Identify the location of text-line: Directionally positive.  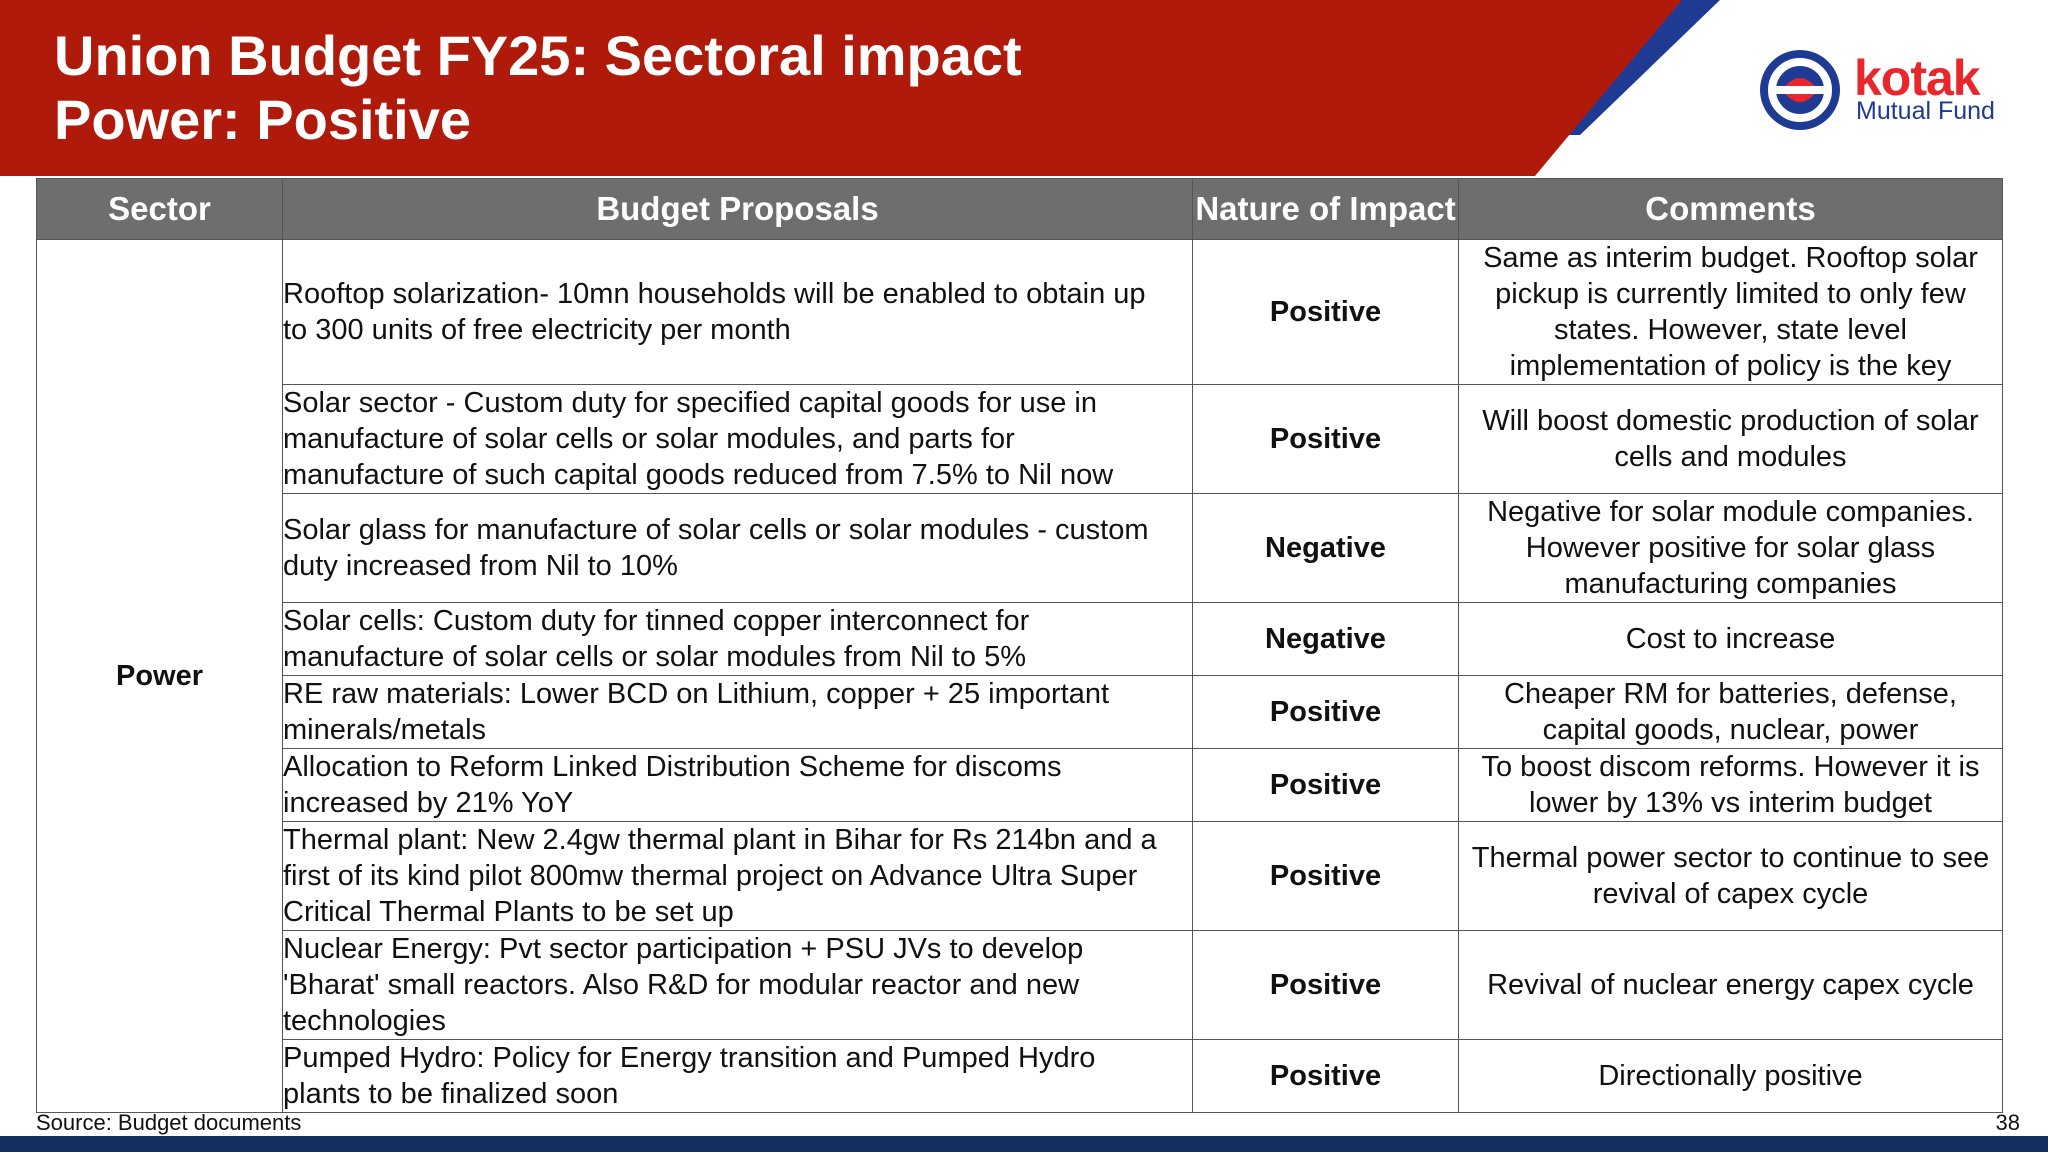
(1730, 1076).